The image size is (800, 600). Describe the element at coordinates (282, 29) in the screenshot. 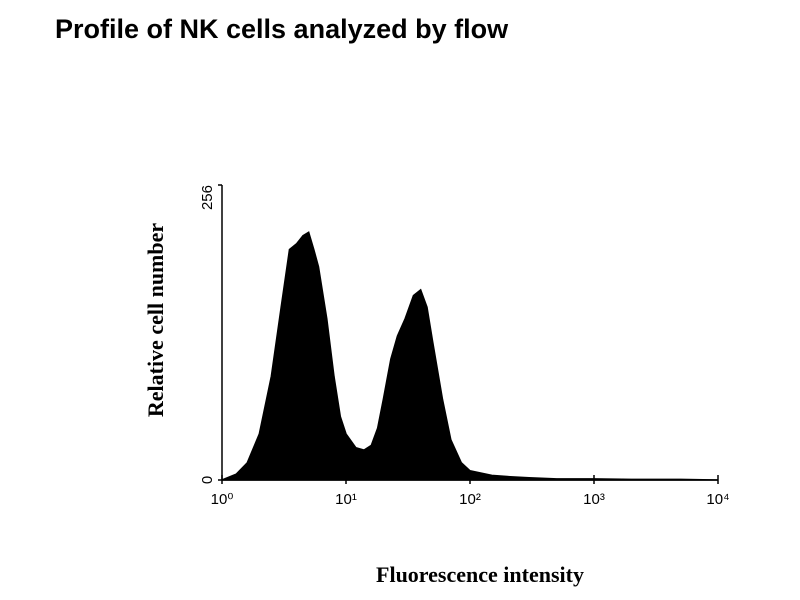

I see `chart-title: Profile of NK cells analyzed by flow` at that location.